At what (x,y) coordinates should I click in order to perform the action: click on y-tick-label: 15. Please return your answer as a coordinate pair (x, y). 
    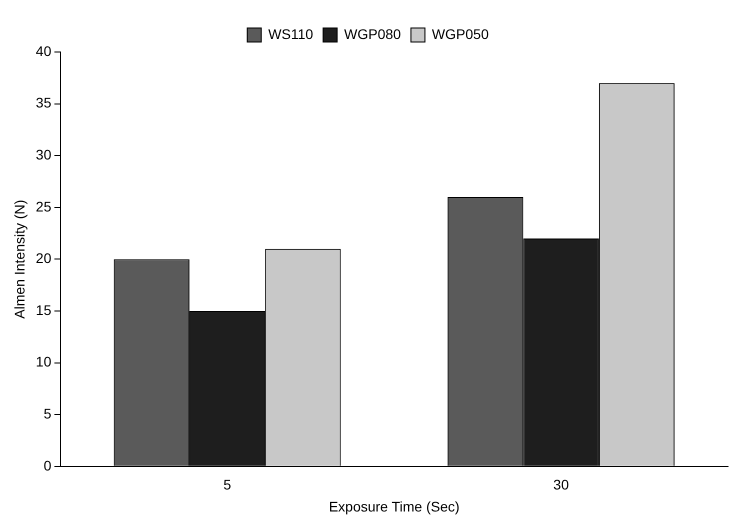
    Looking at the image, I should click on (44, 310).